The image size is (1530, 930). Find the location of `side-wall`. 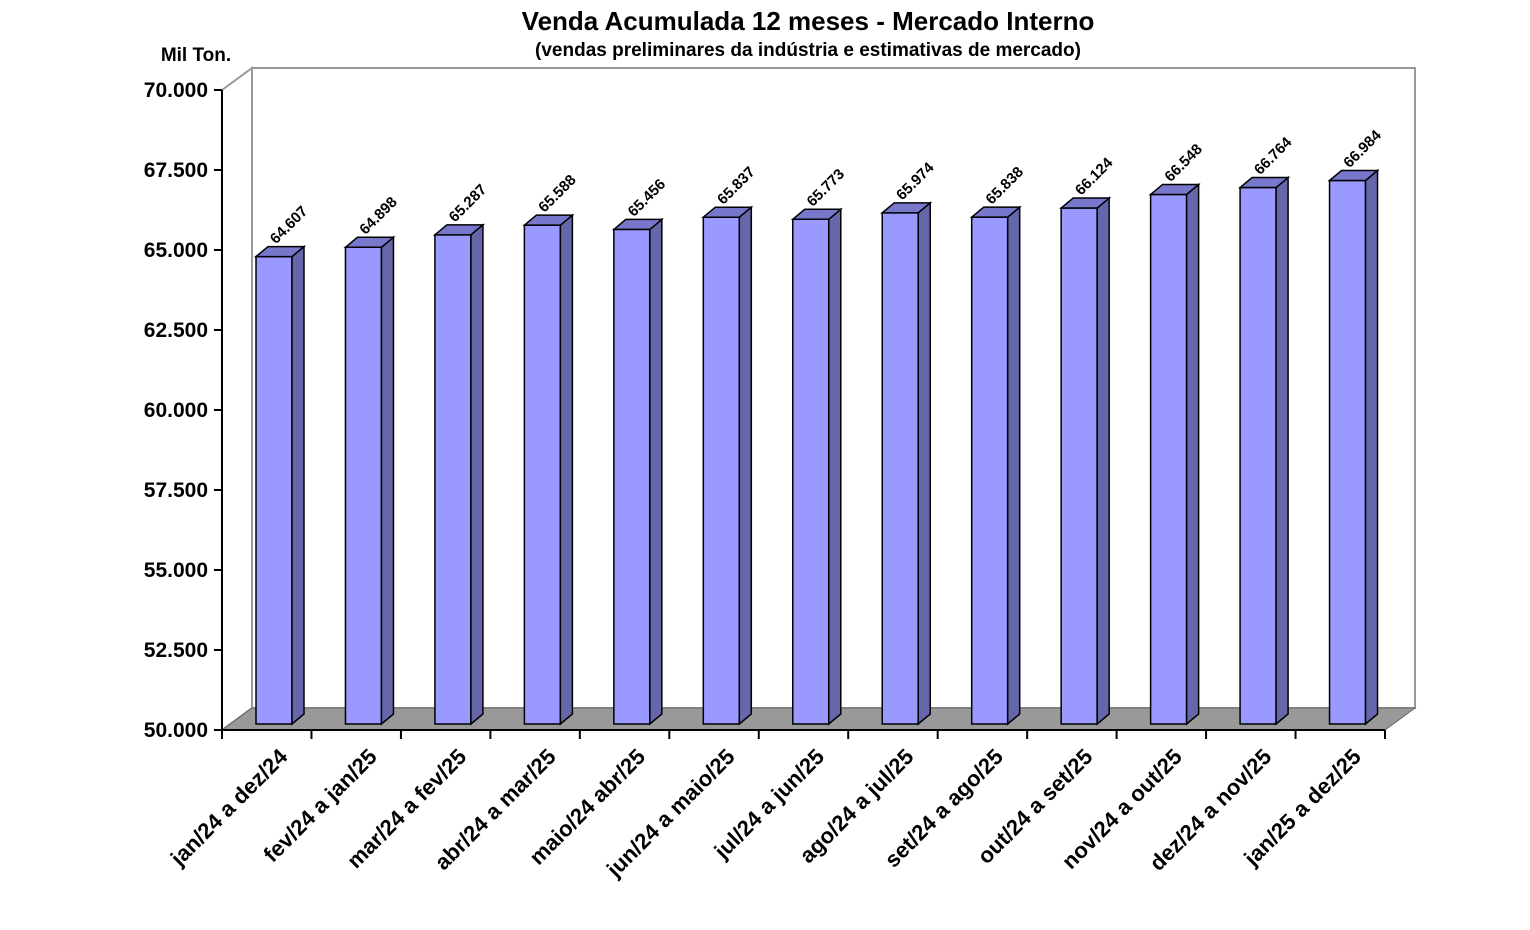

side-wall is located at coordinates (237, 399).